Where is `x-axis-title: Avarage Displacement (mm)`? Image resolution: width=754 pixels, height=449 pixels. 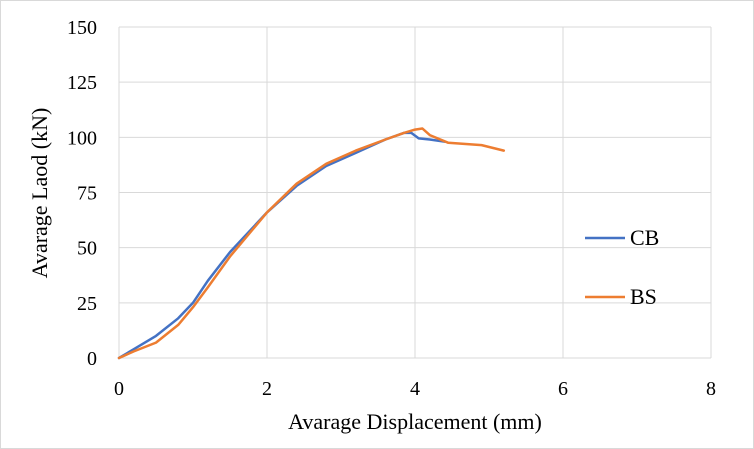 x-axis-title: Avarage Displacement (mm) is located at coordinates (415, 421).